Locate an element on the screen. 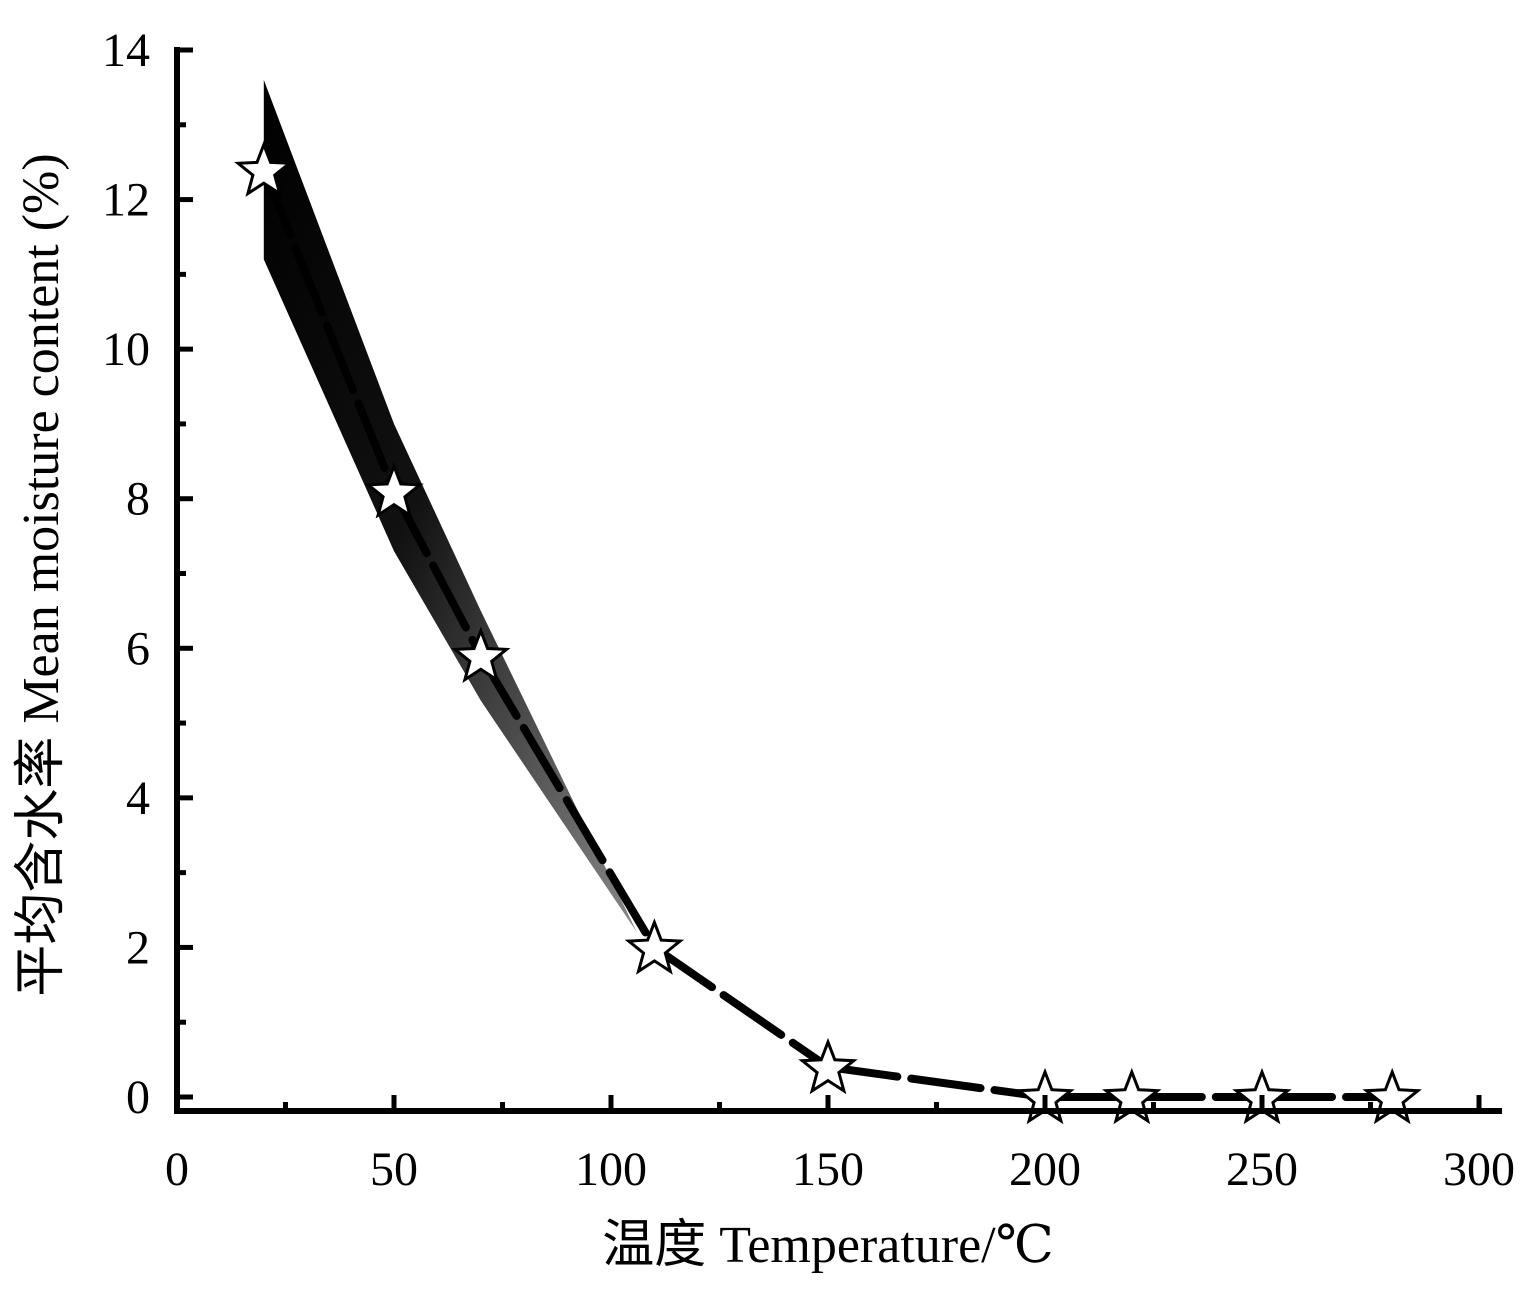 The image size is (1535, 1299). y-tick-label: 6 is located at coordinates (138, 648).